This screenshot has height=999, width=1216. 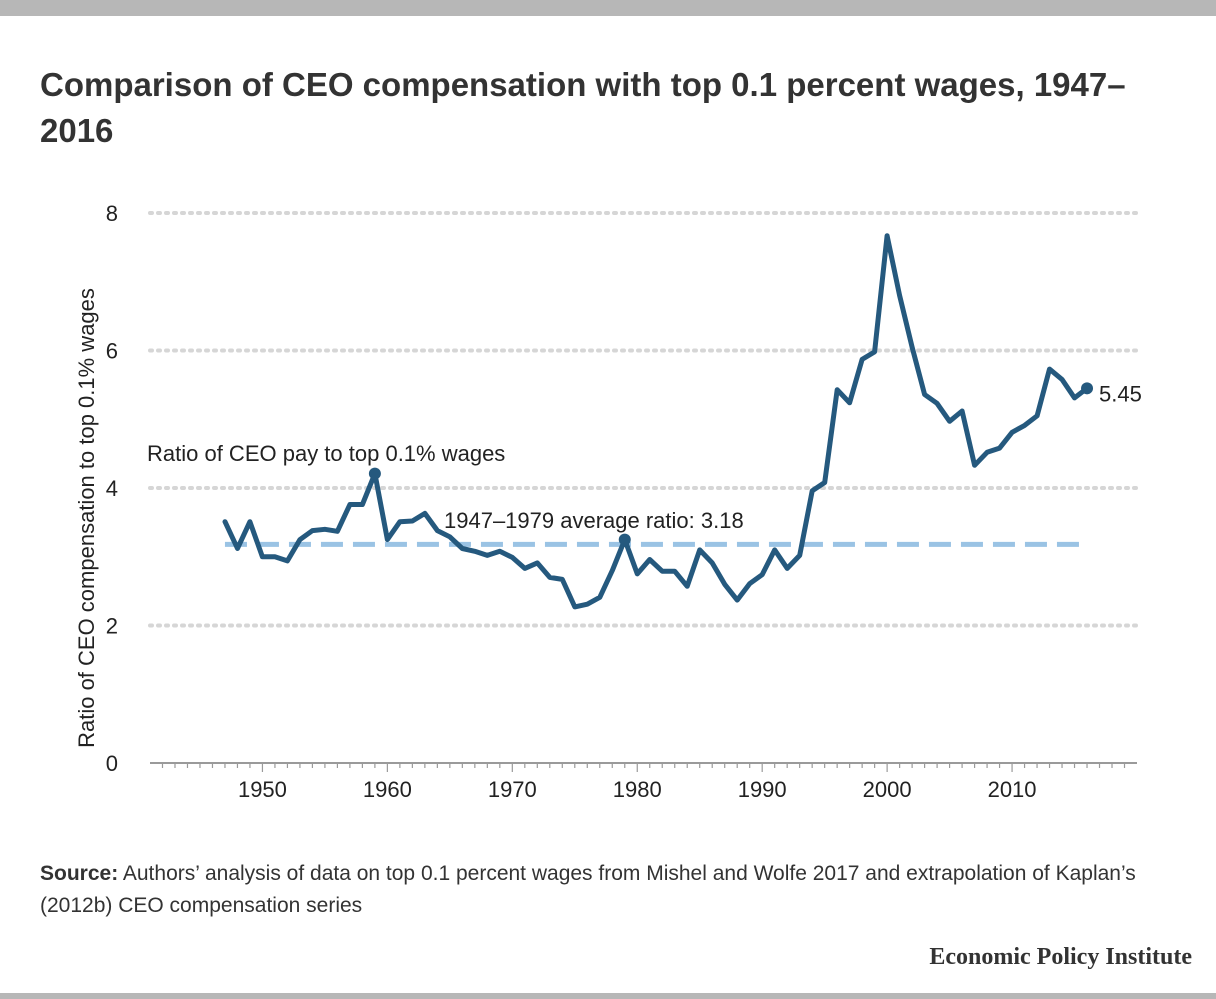 What do you see at coordinates (112, 763) in the screenshot?
I see `y-tick-label: 0` at bounding box center [112, 763].